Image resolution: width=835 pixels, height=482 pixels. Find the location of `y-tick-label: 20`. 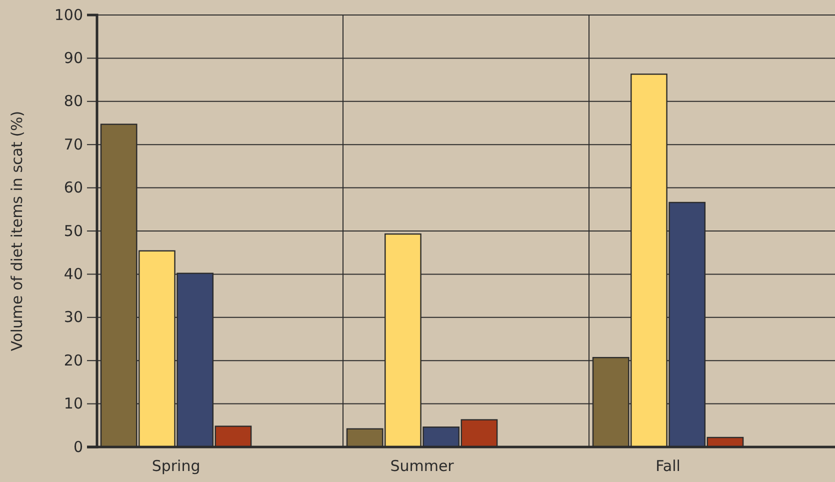

y-tick-label: 20 is located at coordinates (73, 360).